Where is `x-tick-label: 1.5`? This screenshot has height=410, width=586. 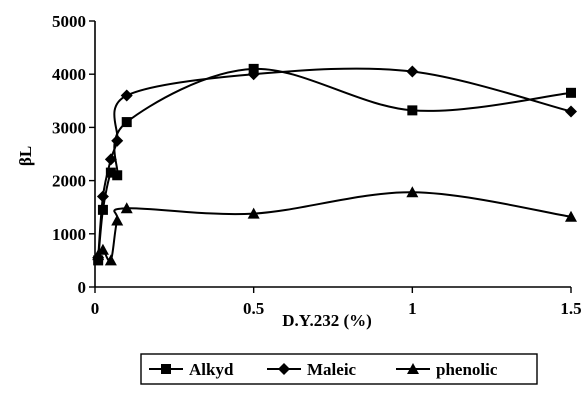 x-tick-label: 1.5 is located at coordinates (570, 308).